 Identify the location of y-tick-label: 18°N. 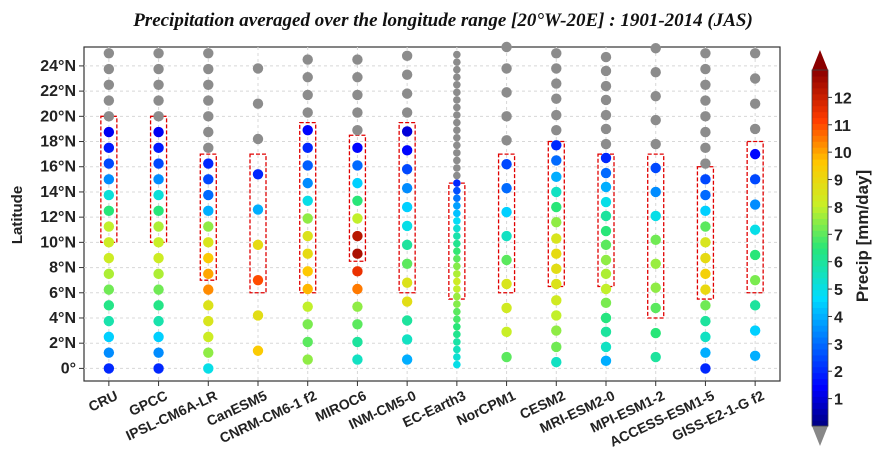
(58, 142).